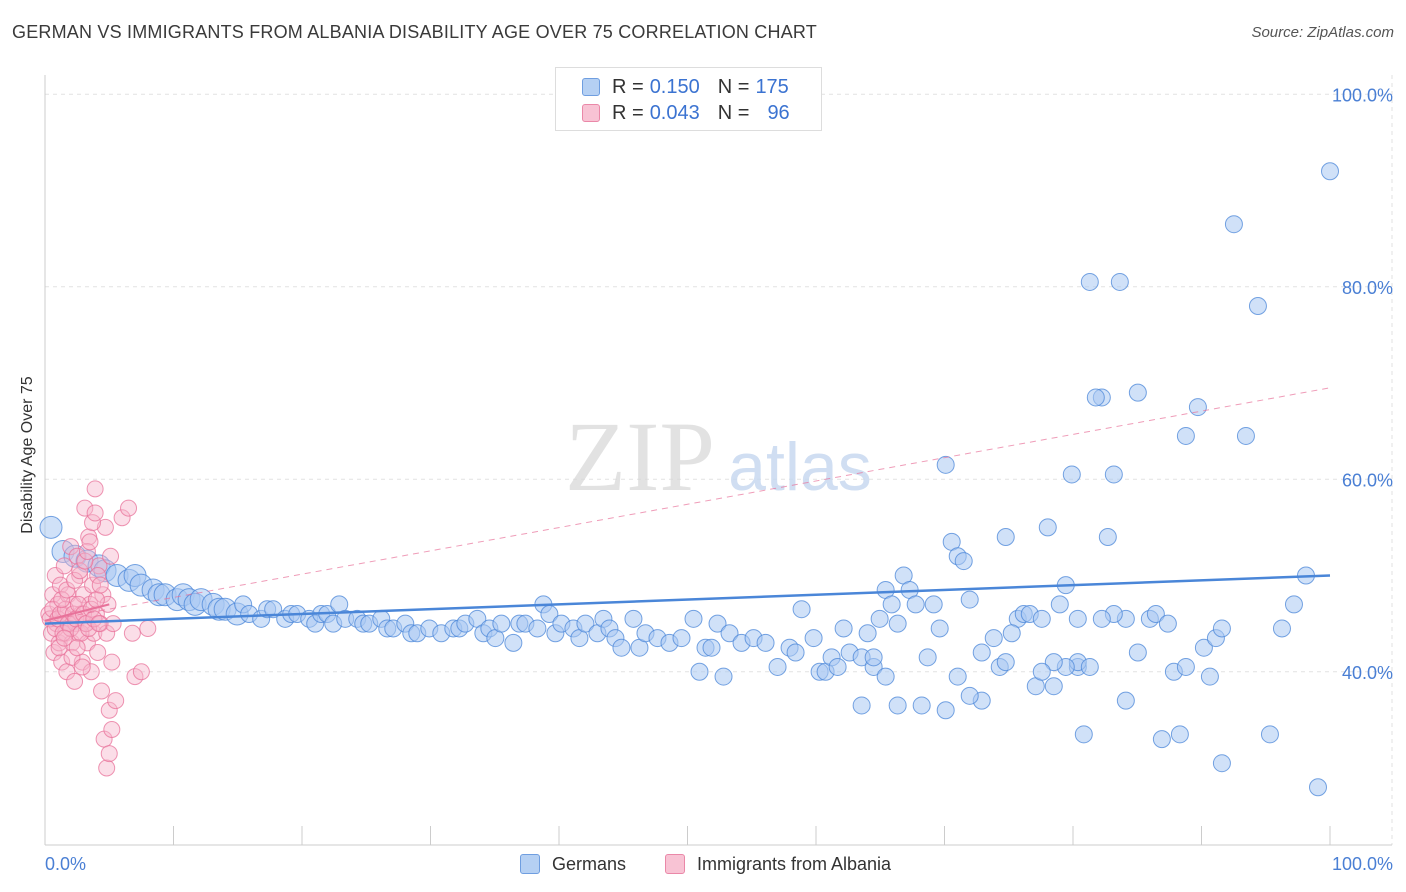 The height and width of the screenshot is (892, 1406). I want to click on albania-trend-line, so click(77, 612).